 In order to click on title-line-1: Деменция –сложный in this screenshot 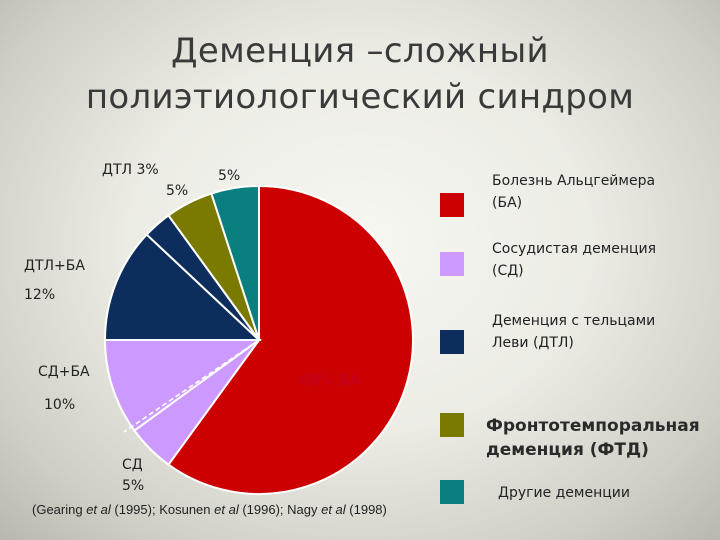, I will do `click(360, 51)`.